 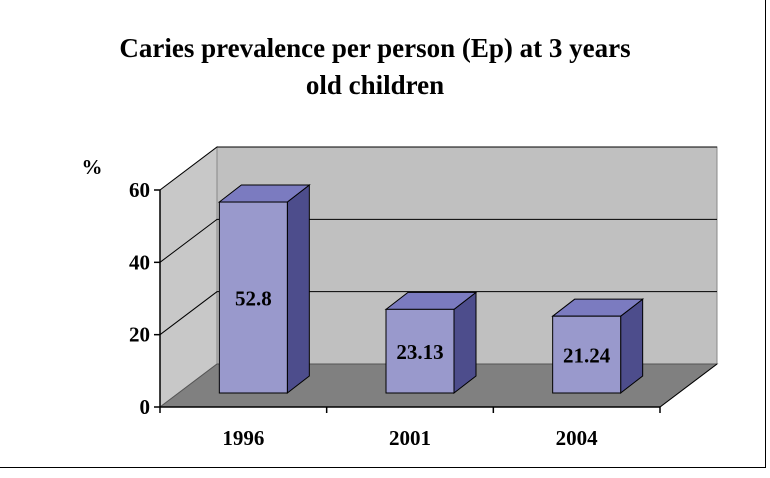 I want to click on floor-edge, so click(x=688, y=385).